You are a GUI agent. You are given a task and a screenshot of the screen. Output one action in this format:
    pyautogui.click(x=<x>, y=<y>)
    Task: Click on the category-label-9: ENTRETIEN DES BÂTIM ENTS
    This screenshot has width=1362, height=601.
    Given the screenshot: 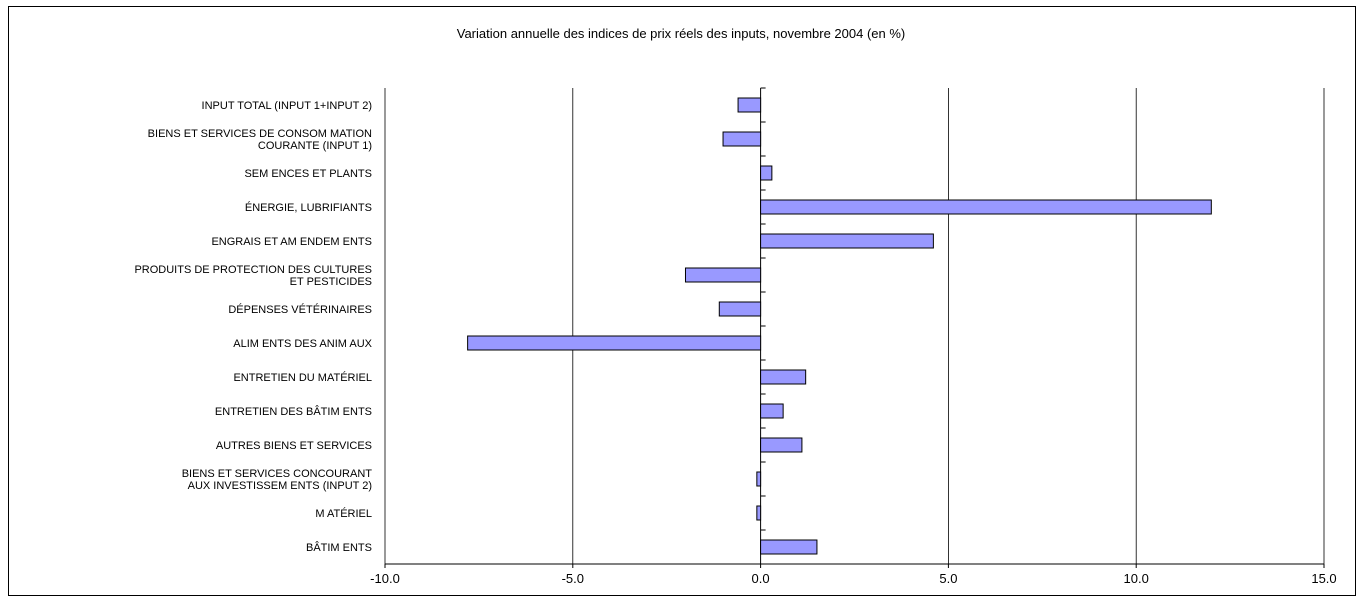 What is the action you would take?
    pyautogui.click(x=293, y=411)
    